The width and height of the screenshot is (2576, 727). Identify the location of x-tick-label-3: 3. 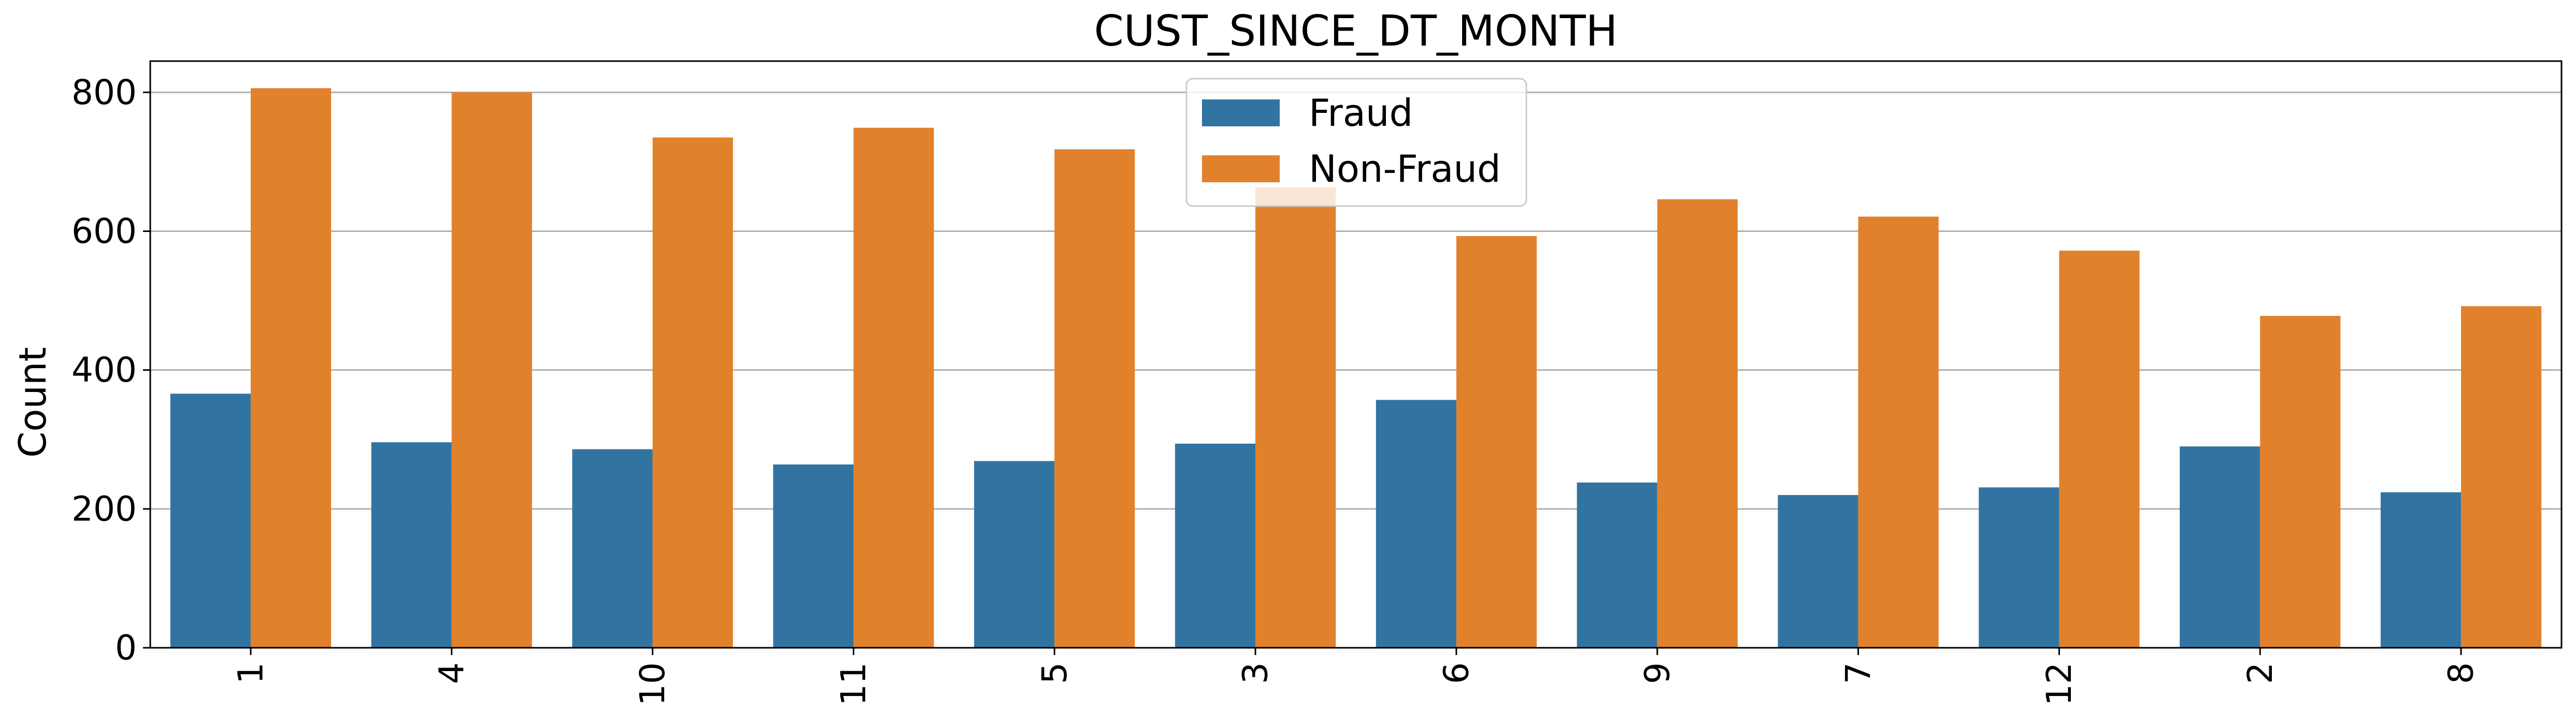
(1256, 673).